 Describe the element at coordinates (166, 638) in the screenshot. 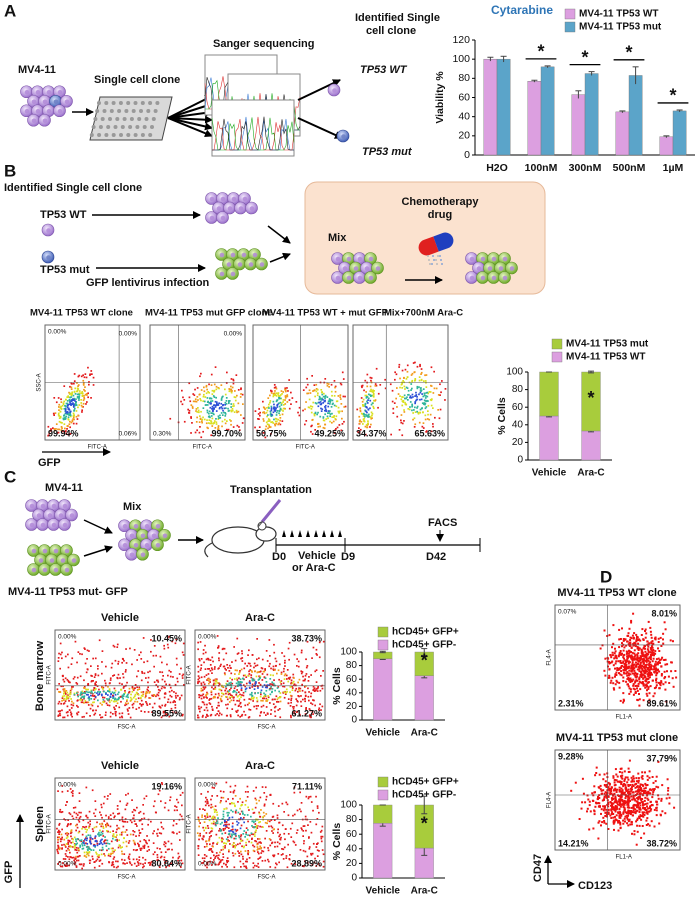

I see `quadrant-percent: 10.45%` at that location.